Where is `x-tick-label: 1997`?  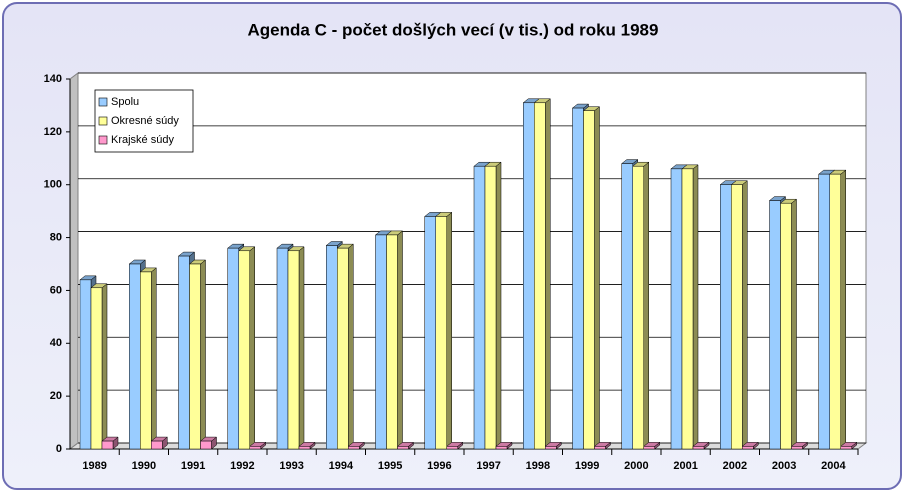
x-tick-label: 1997 is located at coordinates (488, 466).